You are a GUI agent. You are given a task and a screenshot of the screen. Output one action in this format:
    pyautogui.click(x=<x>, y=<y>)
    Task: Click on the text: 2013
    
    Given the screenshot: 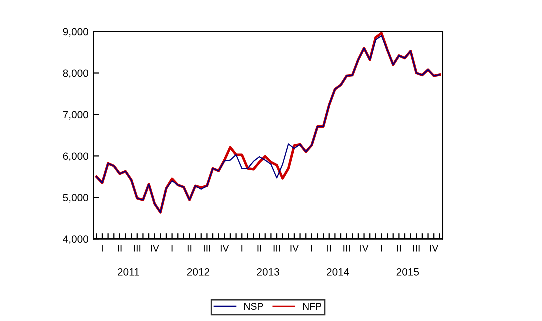 What is the action you would take?
    pyautogui.click(x=268, y=272)
    